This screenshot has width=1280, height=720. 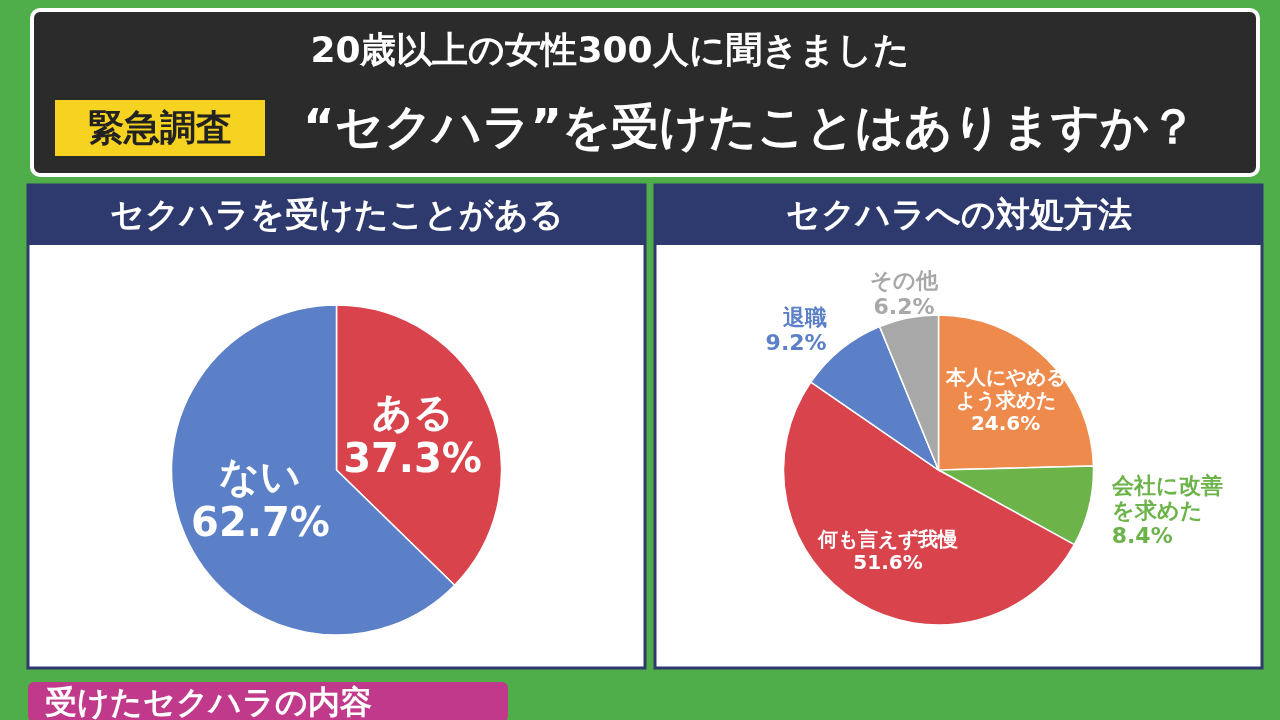 What do you see at coordinates (160, 127) in the screenshot?
I see `text: 緊急調査` at bounding box center [160, 127].